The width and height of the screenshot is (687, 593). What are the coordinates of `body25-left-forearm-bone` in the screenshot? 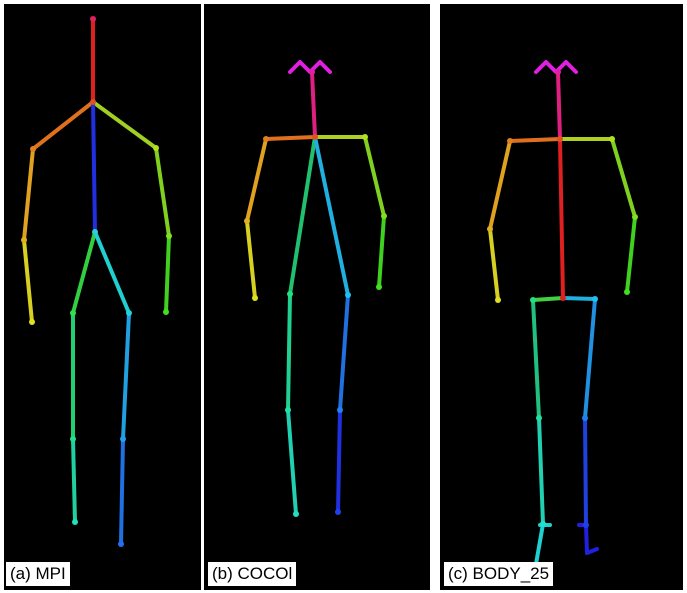 It's located at (494, 264).